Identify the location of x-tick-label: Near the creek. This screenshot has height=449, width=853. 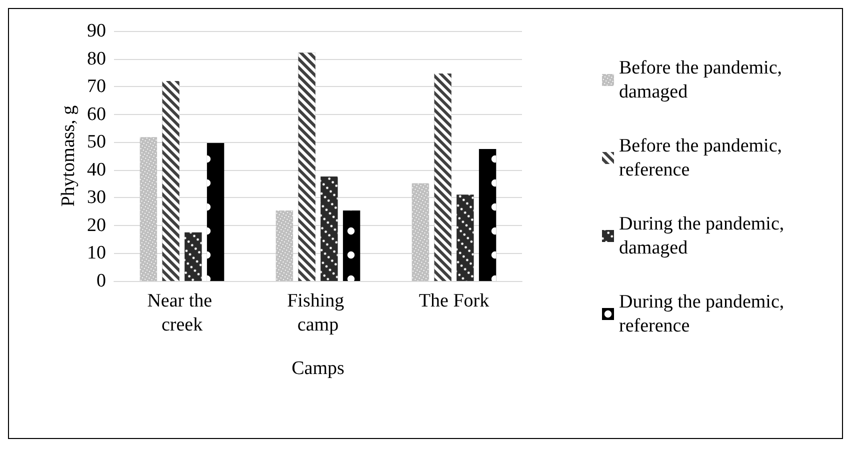
(182, 313).